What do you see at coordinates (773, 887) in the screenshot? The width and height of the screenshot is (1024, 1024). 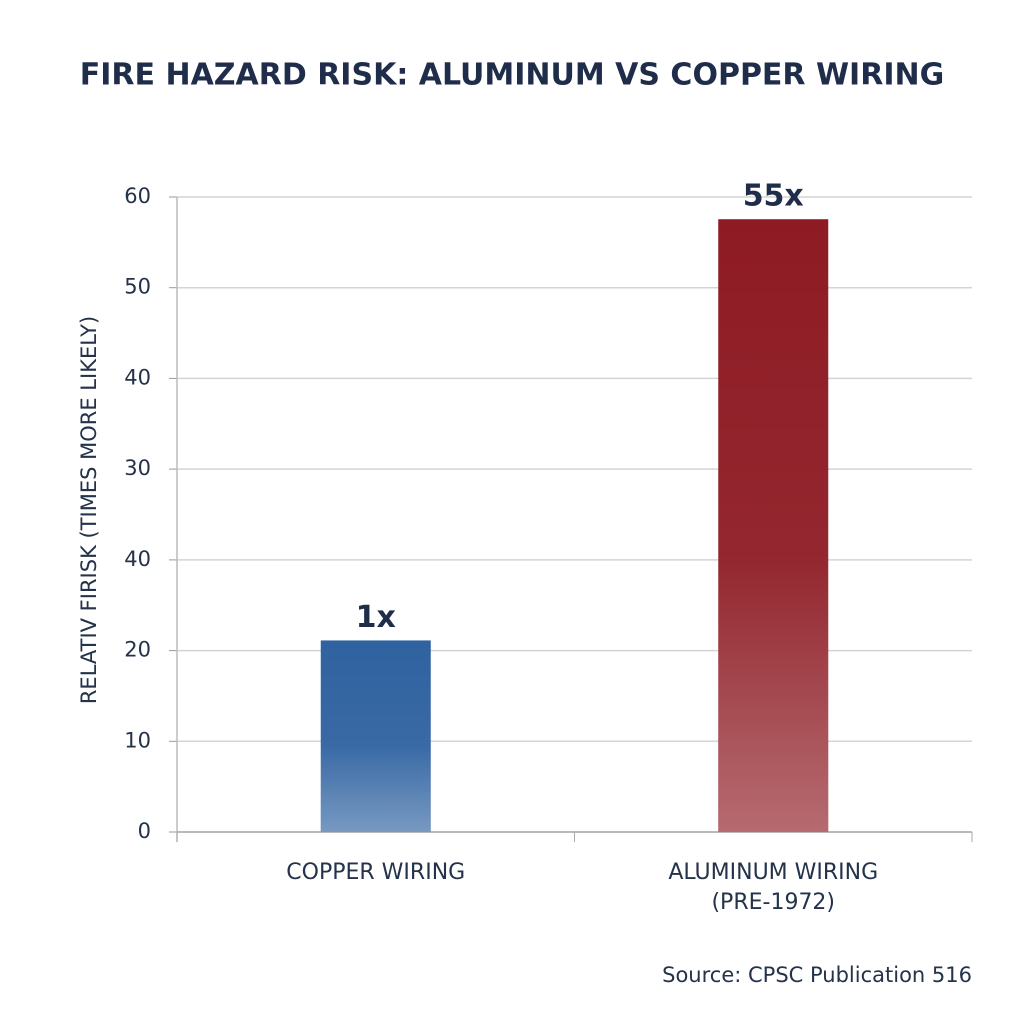 I see `x-tick-label: ALUMINUM WIRING (PRE-1972)` at bounding box center [773, 887].